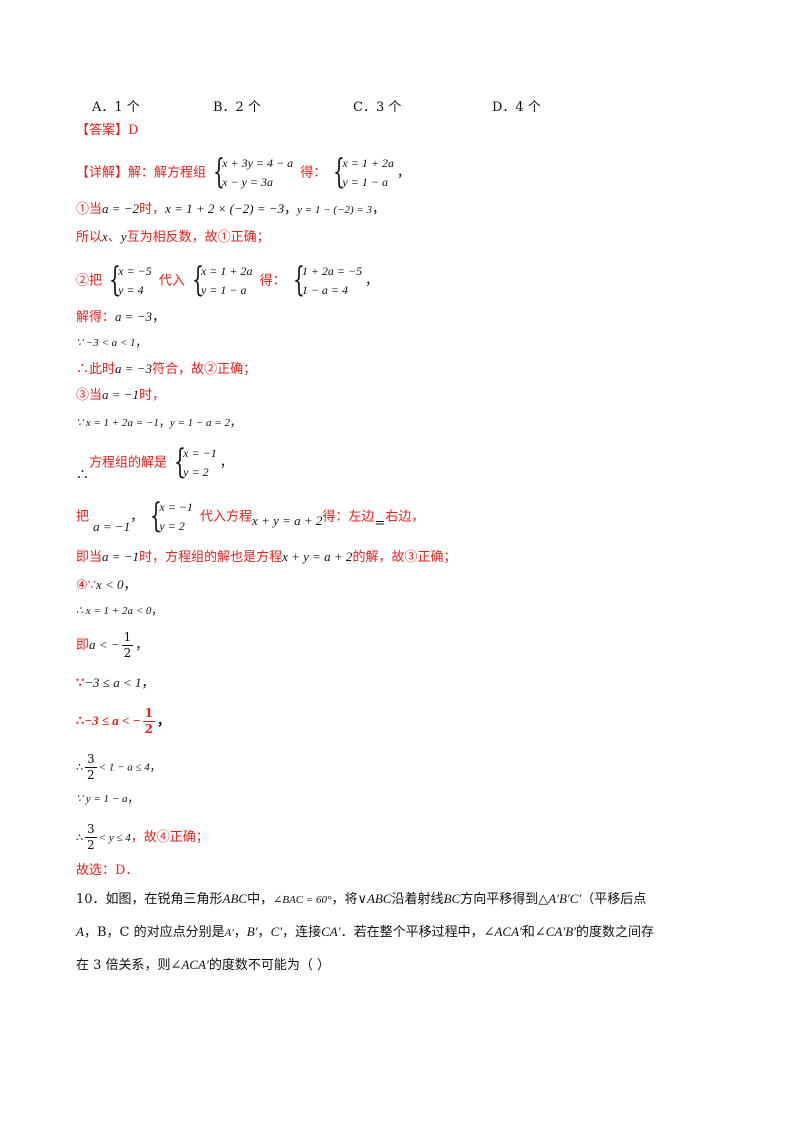 This screenshot has width=800, height=1132. I want to click on step-4: 解得：a = −3，, so click(120, 317).